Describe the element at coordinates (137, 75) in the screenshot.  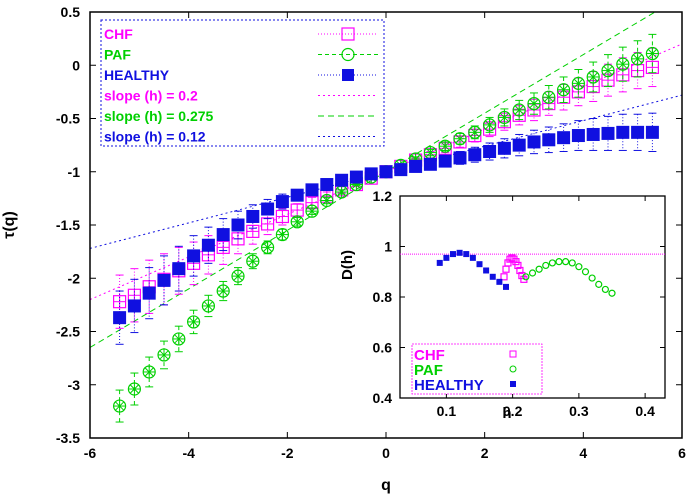
I see `legend-label: HEALTHY` at that location.